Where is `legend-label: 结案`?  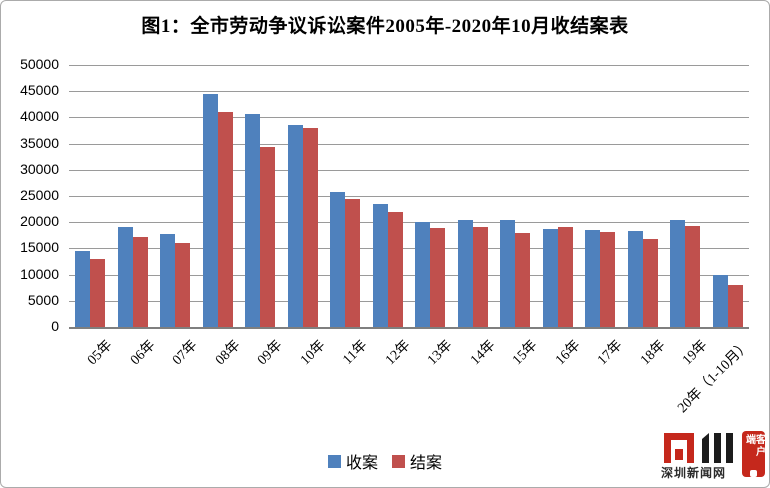 legend-label: 结案 is located at coordinates (426, 463).